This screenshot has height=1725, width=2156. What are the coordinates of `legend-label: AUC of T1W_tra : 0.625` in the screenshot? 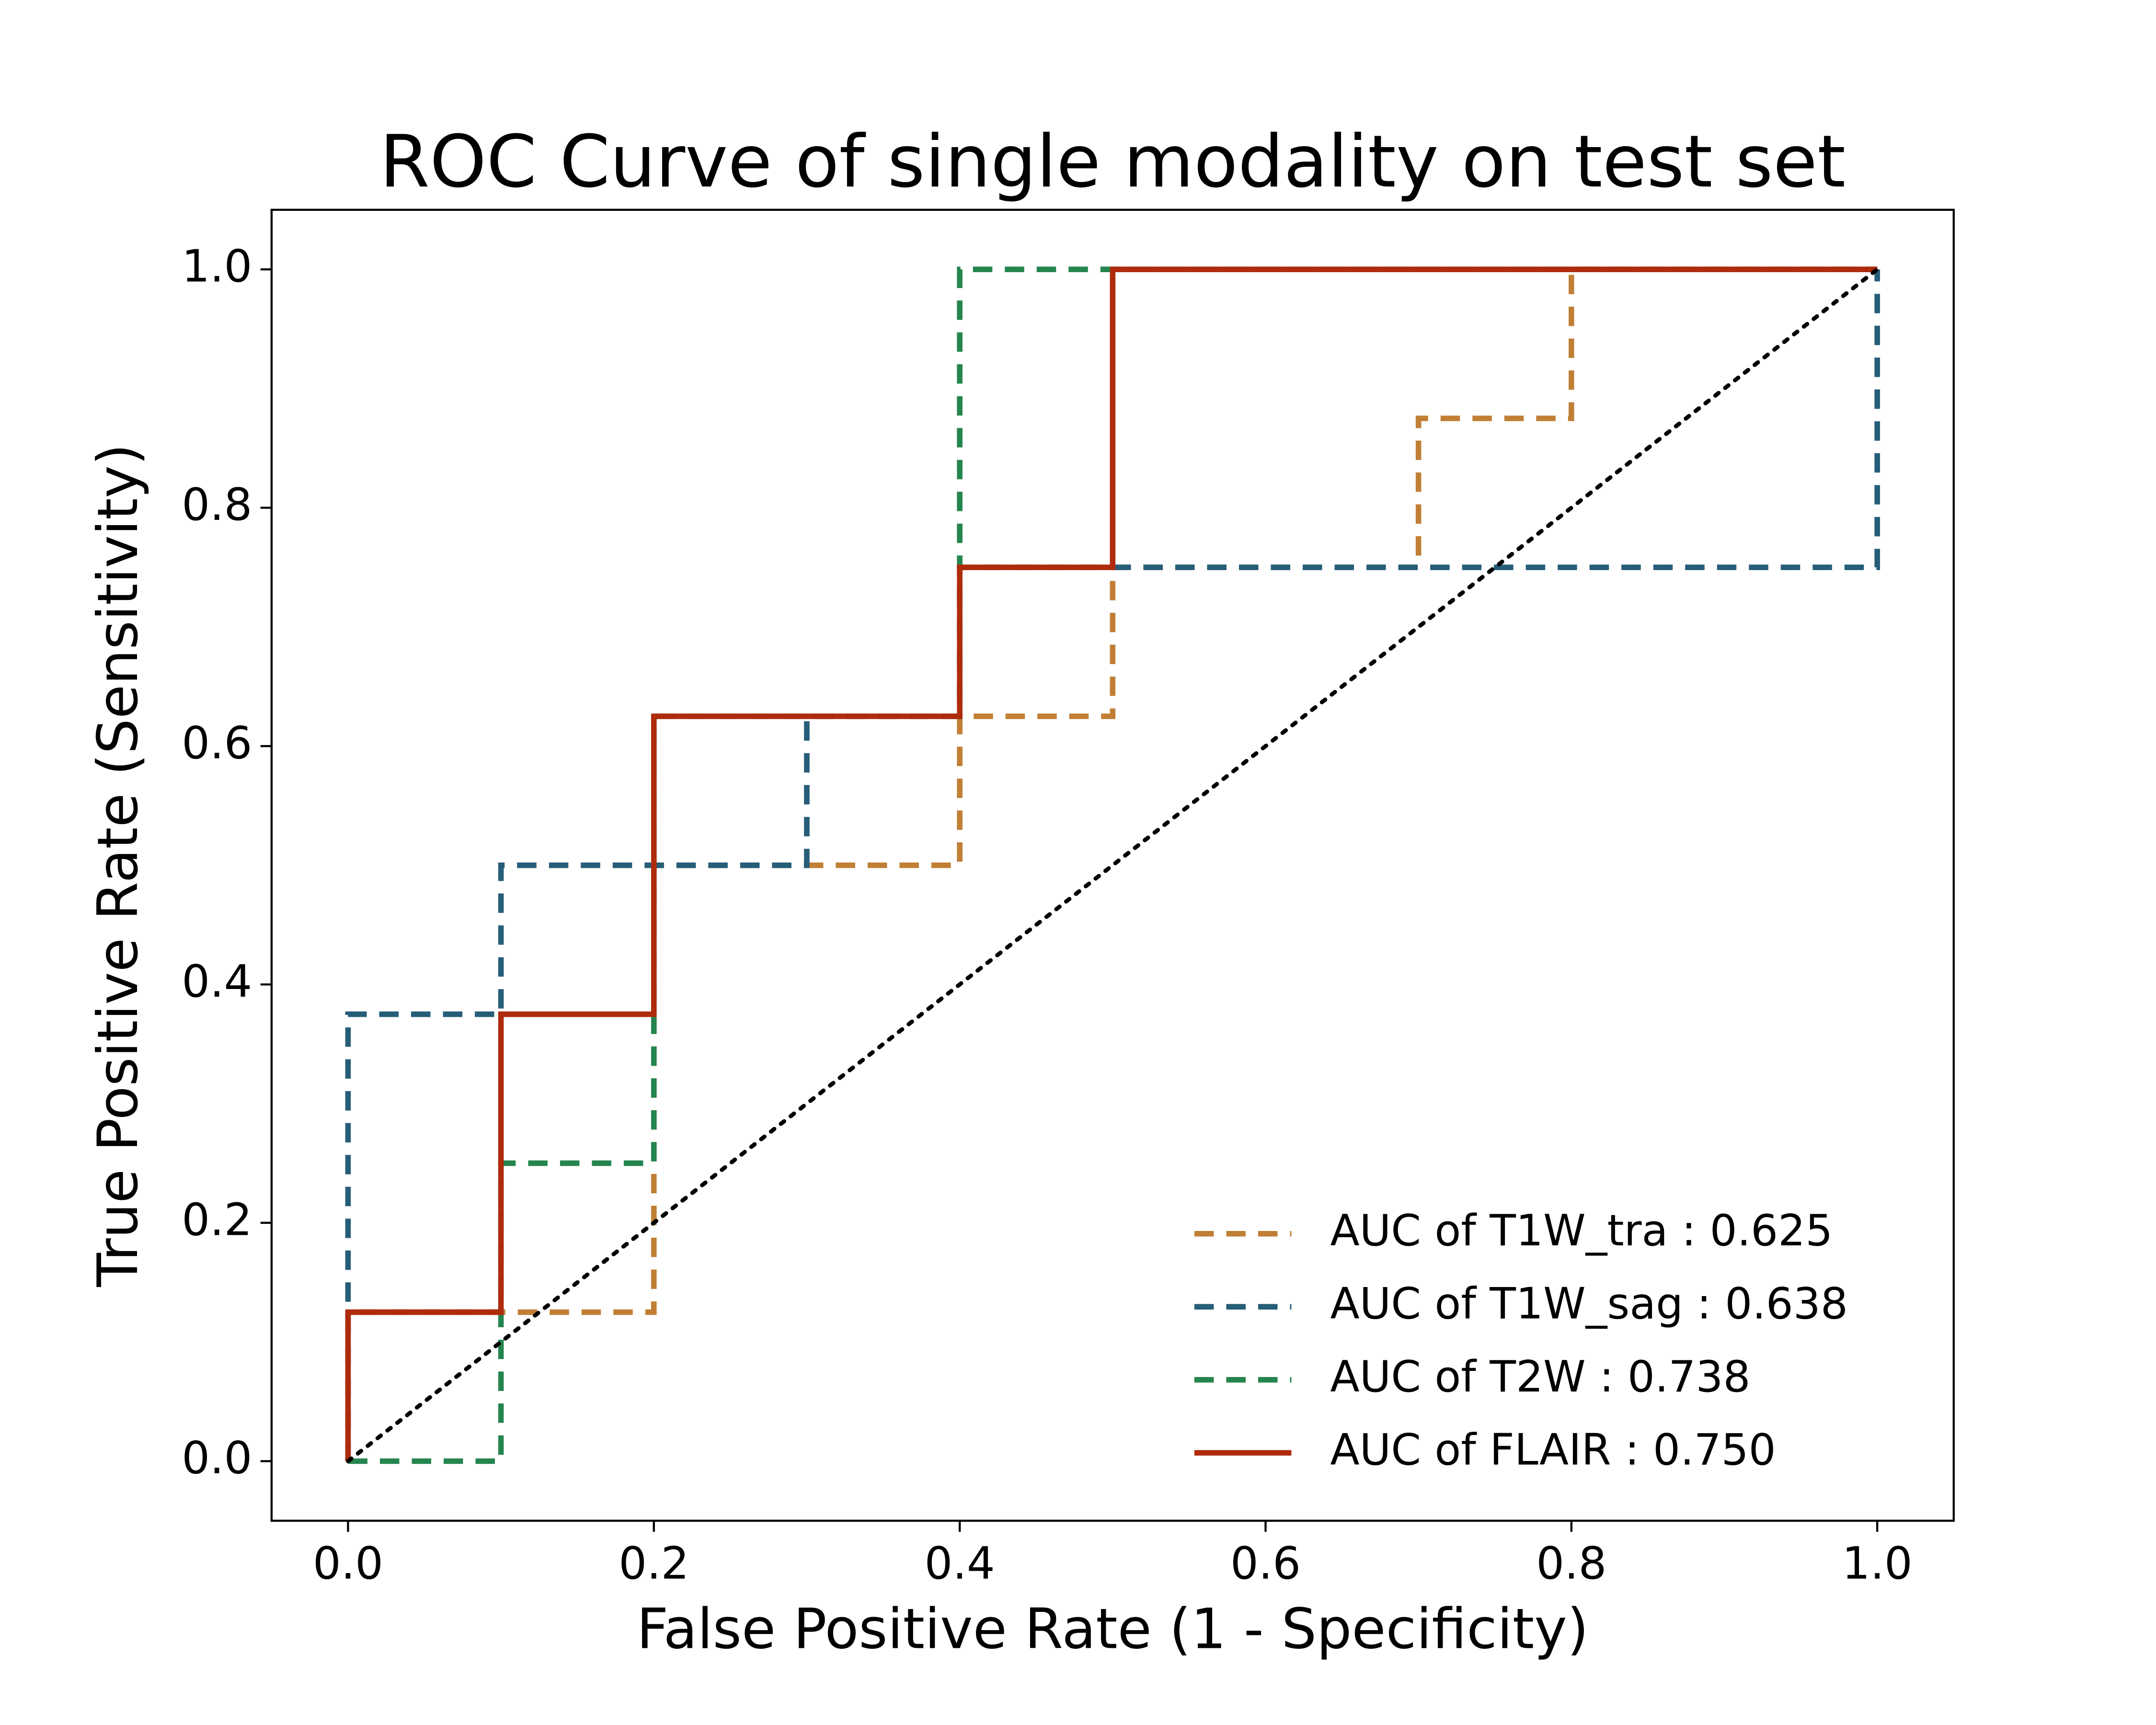 It's located at (1581, 1231).